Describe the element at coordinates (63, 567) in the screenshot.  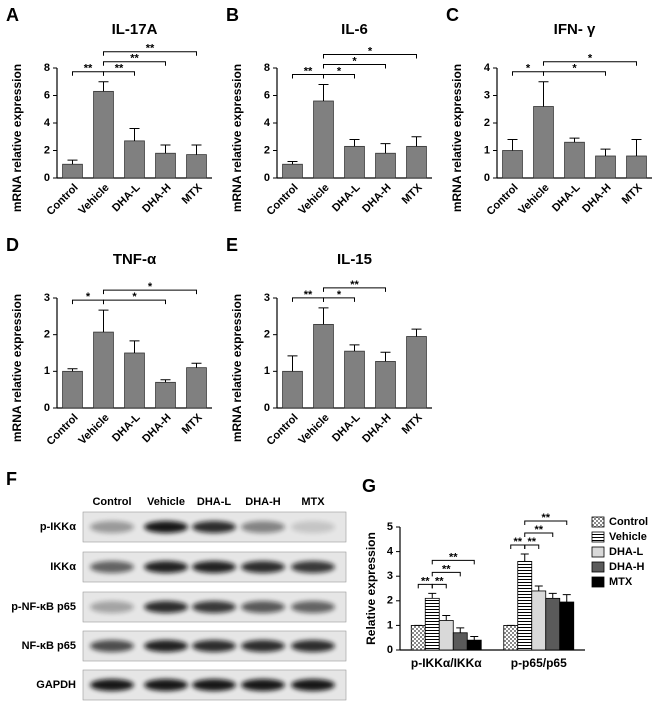
I see `blot-row-label: IKKα` at that location.